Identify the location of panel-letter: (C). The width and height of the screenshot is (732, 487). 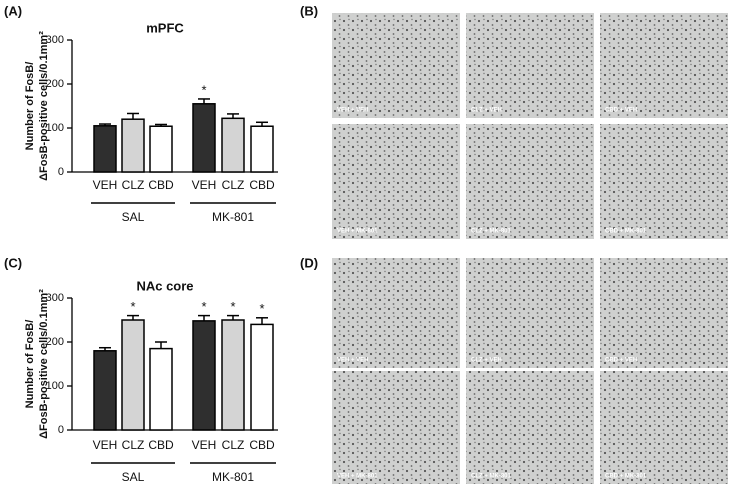
(13, 262).